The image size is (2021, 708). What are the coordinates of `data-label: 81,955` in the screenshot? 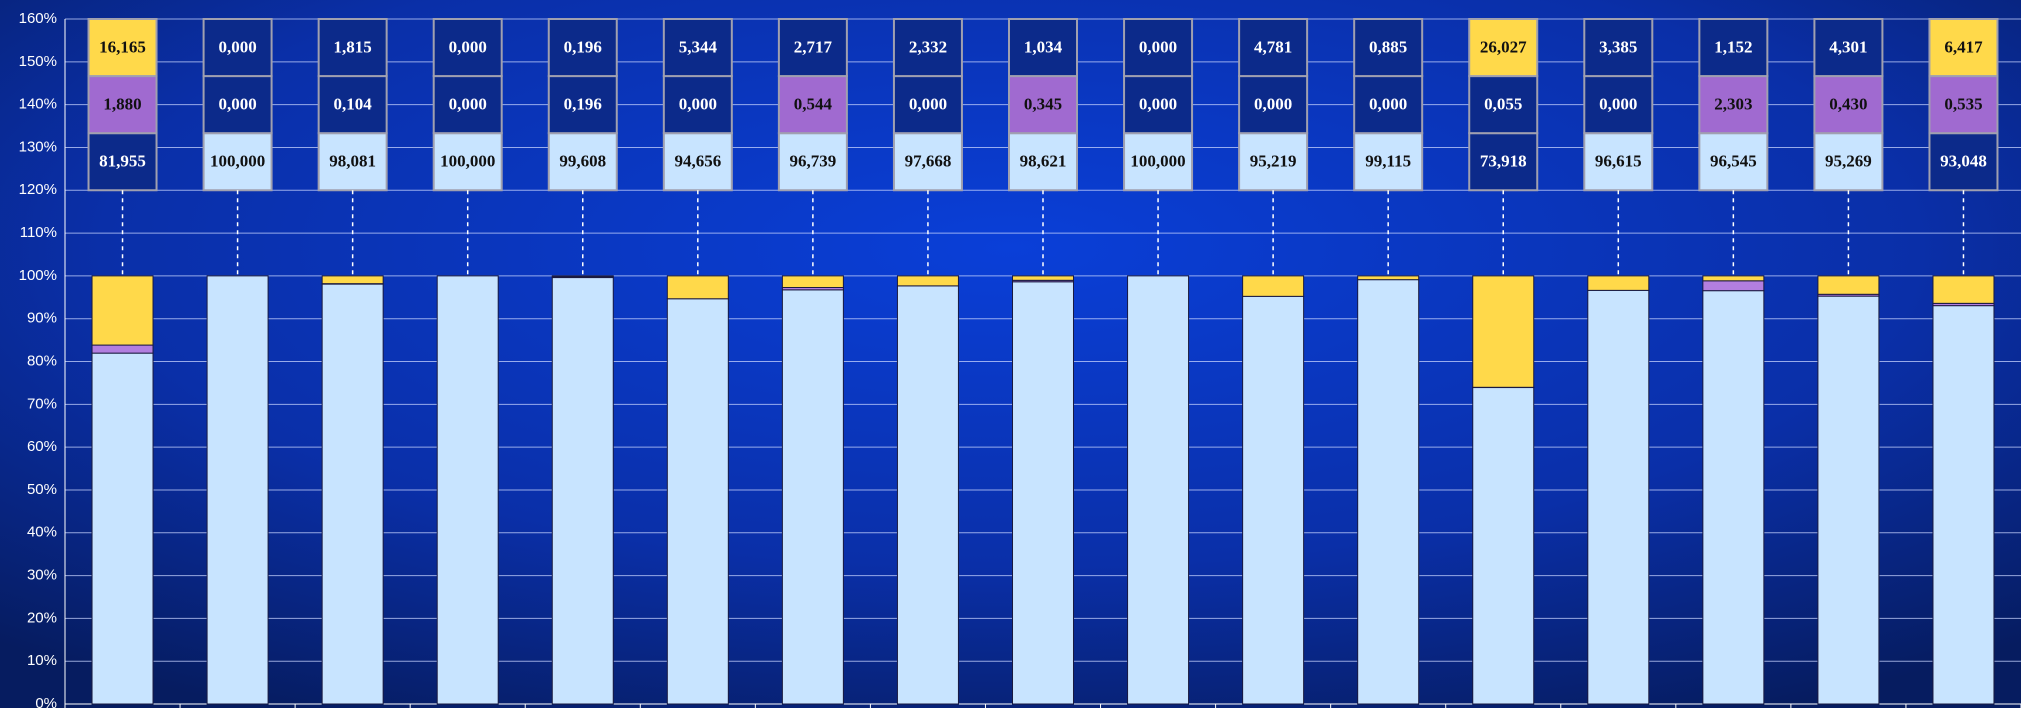 It's located at (122, 161).